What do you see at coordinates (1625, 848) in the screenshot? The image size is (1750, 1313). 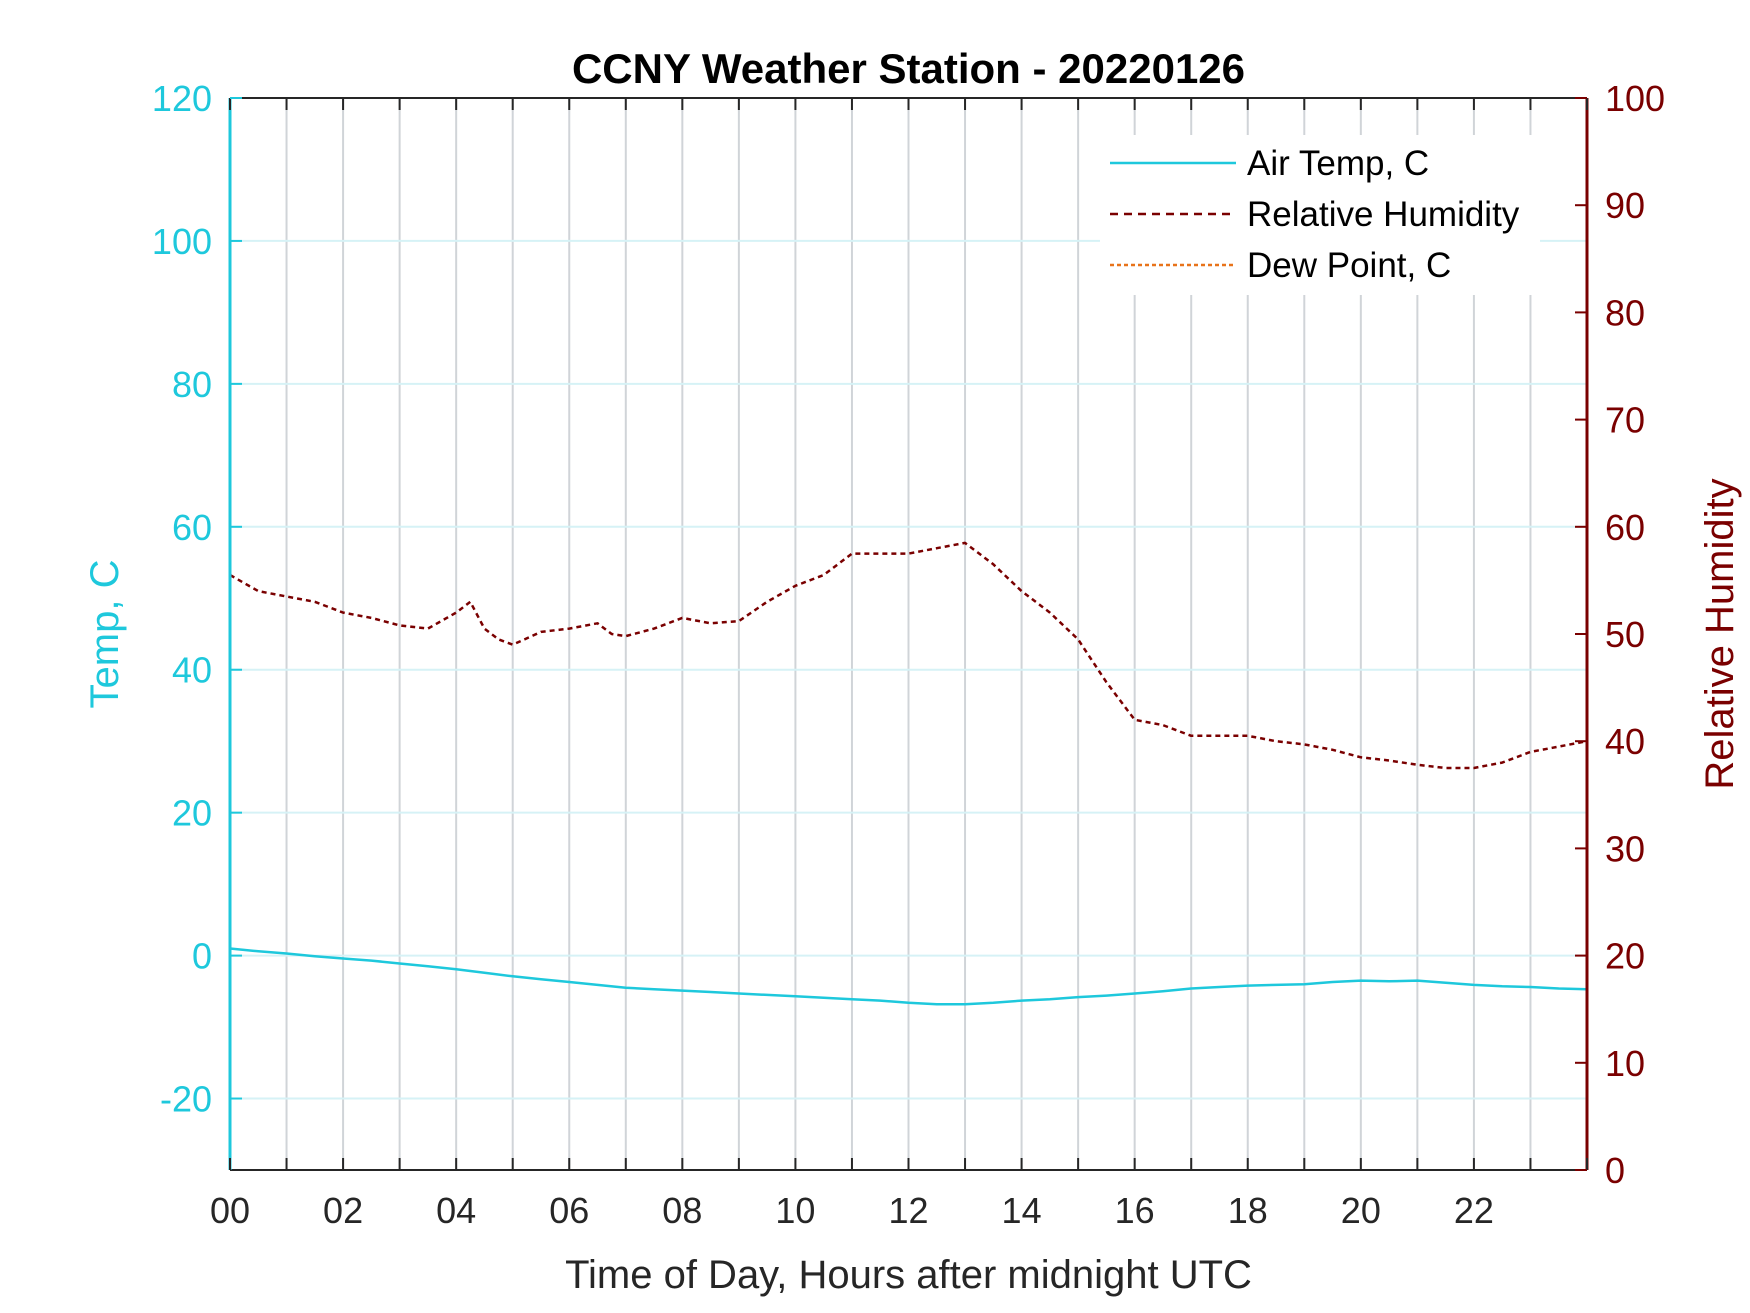 I see `y-right-tick-label: 30` at bounding box center [1625, 848].